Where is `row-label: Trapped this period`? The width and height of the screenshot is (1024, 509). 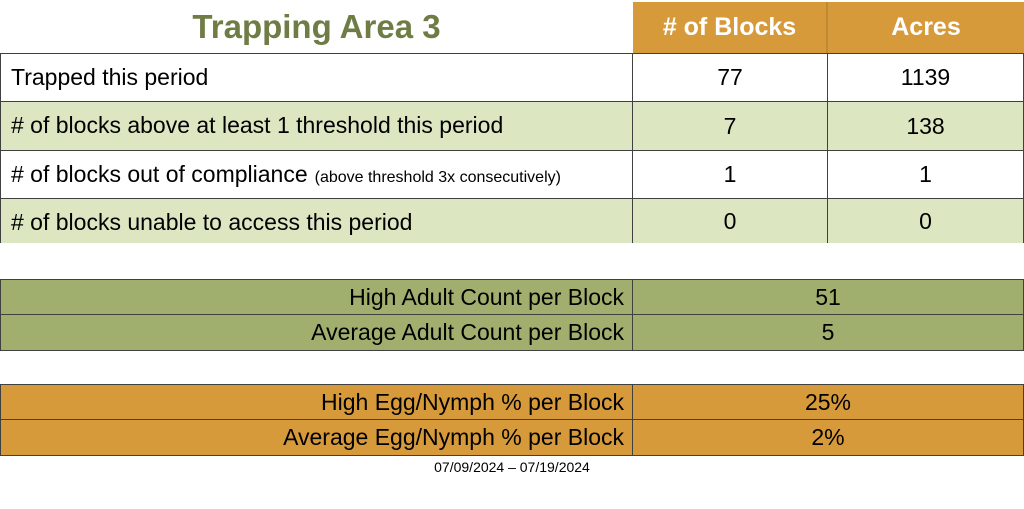
row-label: Trapped this period is located at coordinates (317, 77).